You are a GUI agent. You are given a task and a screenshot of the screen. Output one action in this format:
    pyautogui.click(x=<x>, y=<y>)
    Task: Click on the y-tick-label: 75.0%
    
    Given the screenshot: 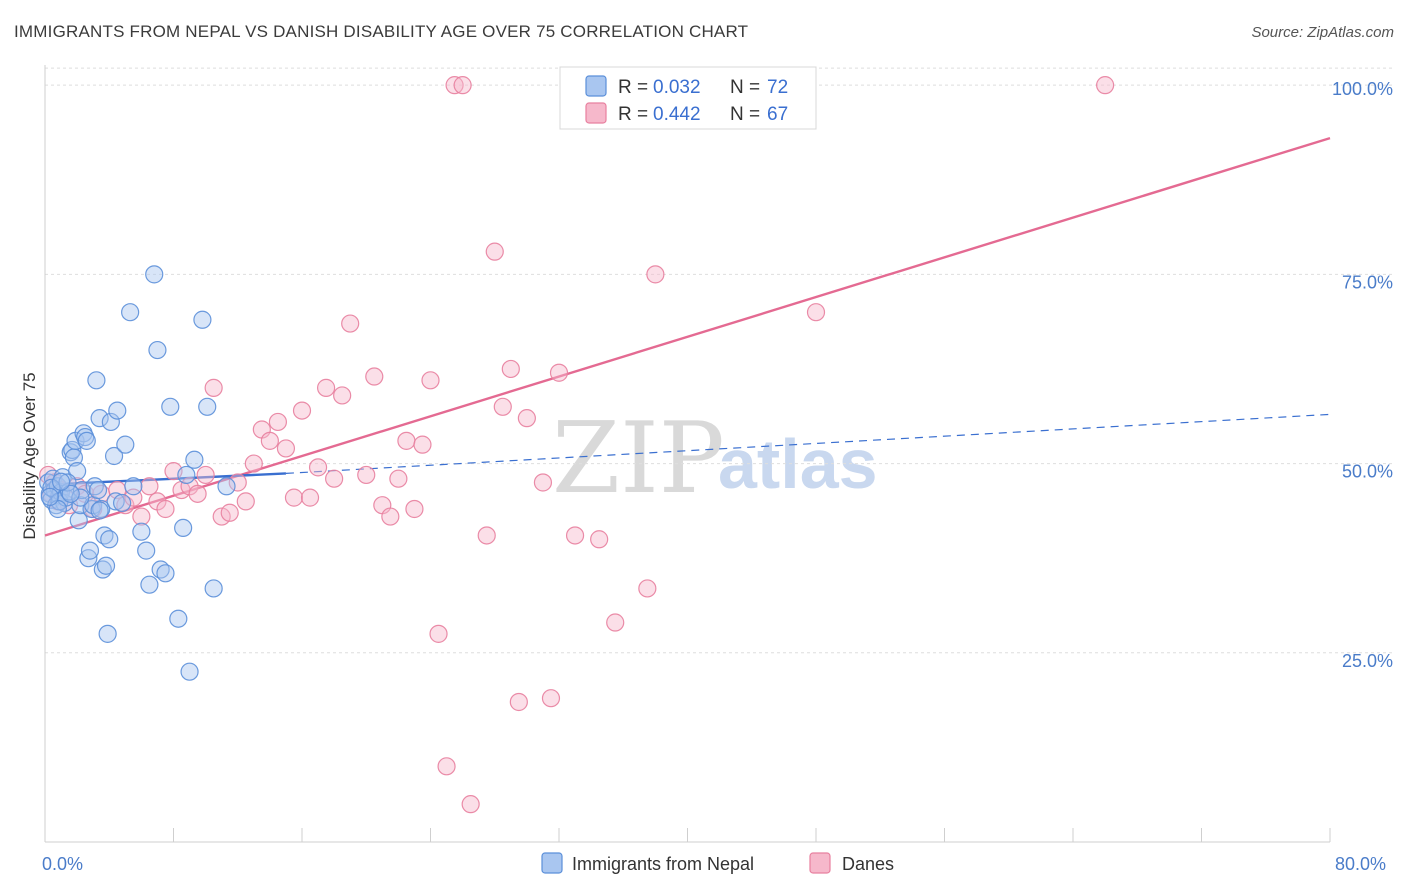 What is the action you would take?
    pyautogui.click(x=1367, y=282)
    